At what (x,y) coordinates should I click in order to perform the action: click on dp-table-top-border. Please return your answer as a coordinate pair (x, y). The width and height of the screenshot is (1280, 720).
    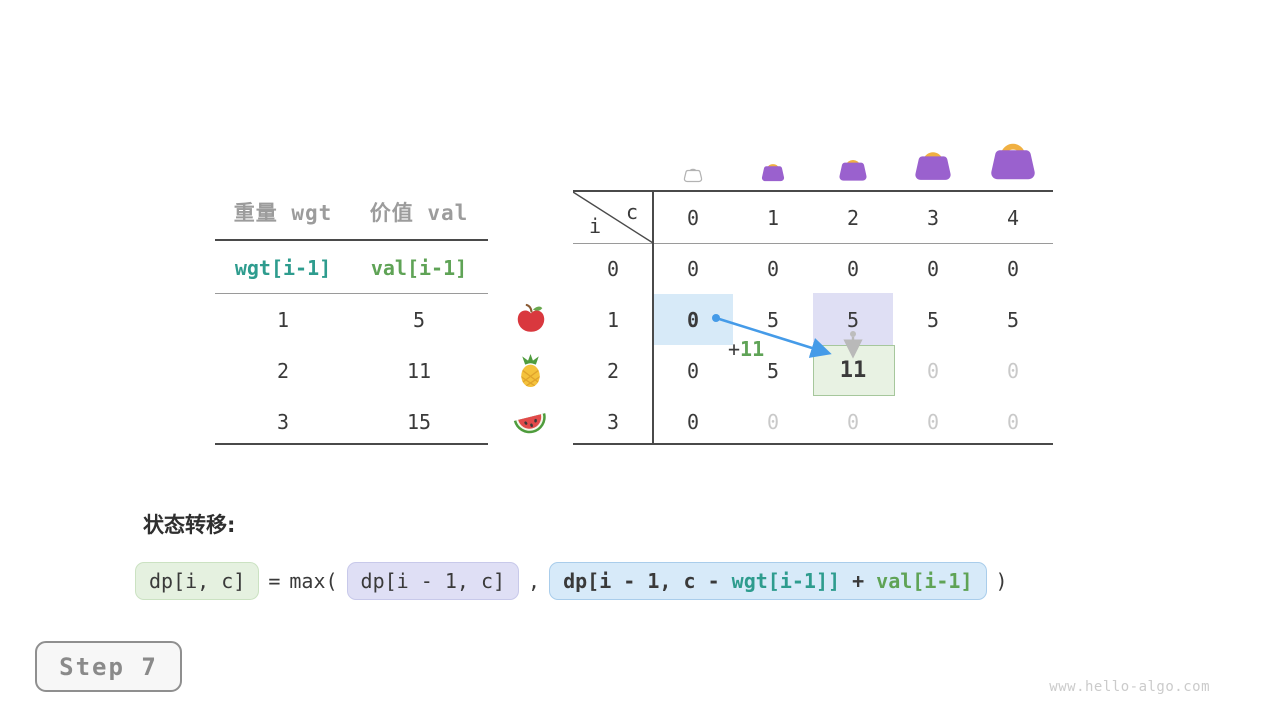
    Looking at the image, I should click on (813, 191).